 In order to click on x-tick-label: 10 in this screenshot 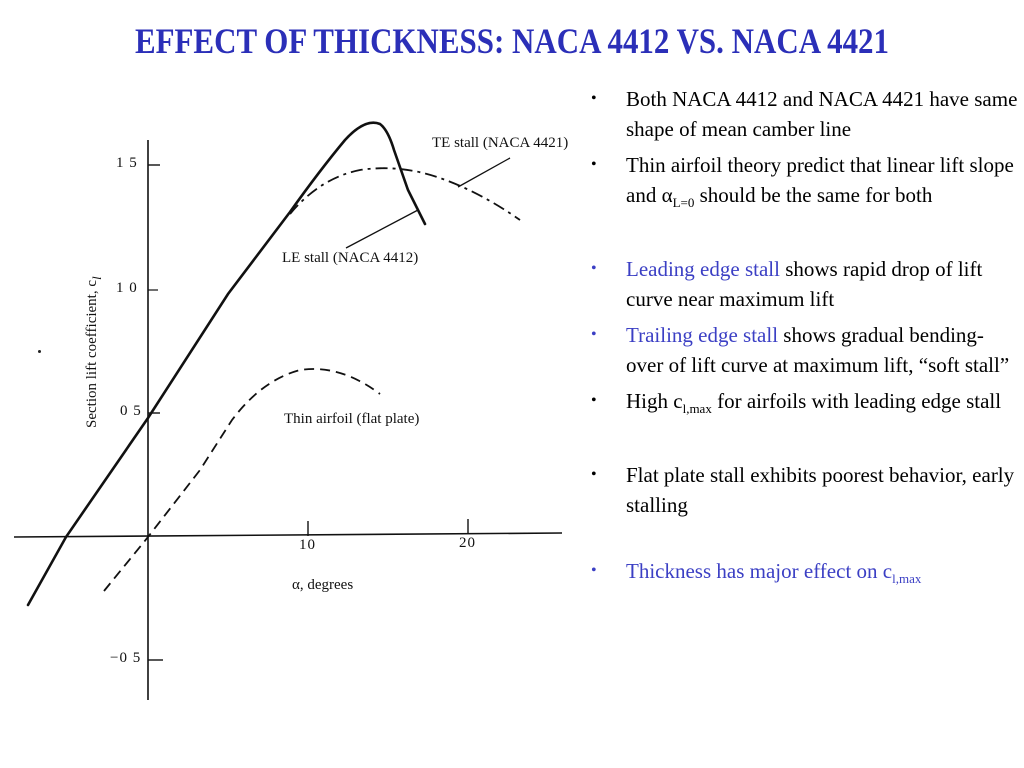, I will do `click(307, 545)`.